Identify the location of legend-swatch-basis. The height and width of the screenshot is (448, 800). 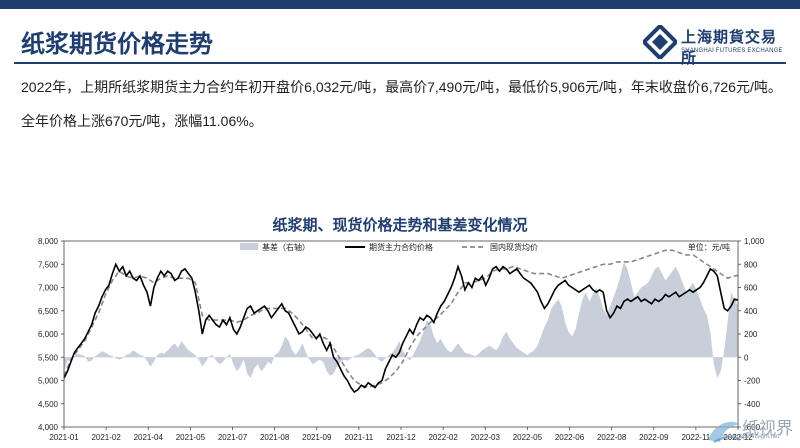
(249, 246).